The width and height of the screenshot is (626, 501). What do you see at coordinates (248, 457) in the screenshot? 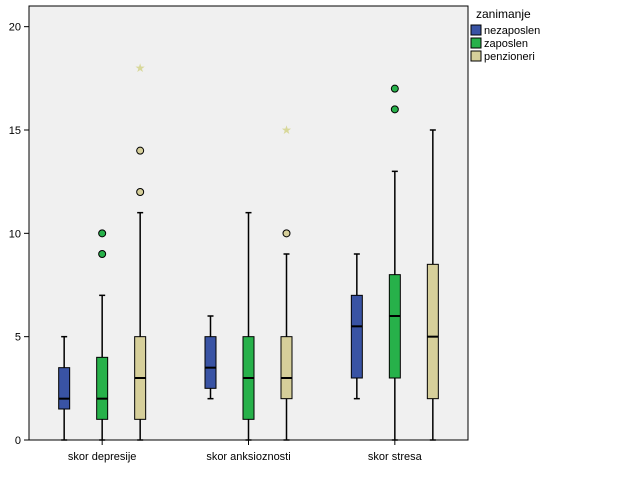
I see `x-tick-label: skor anksioznosti` at bounding box center [248, 457].